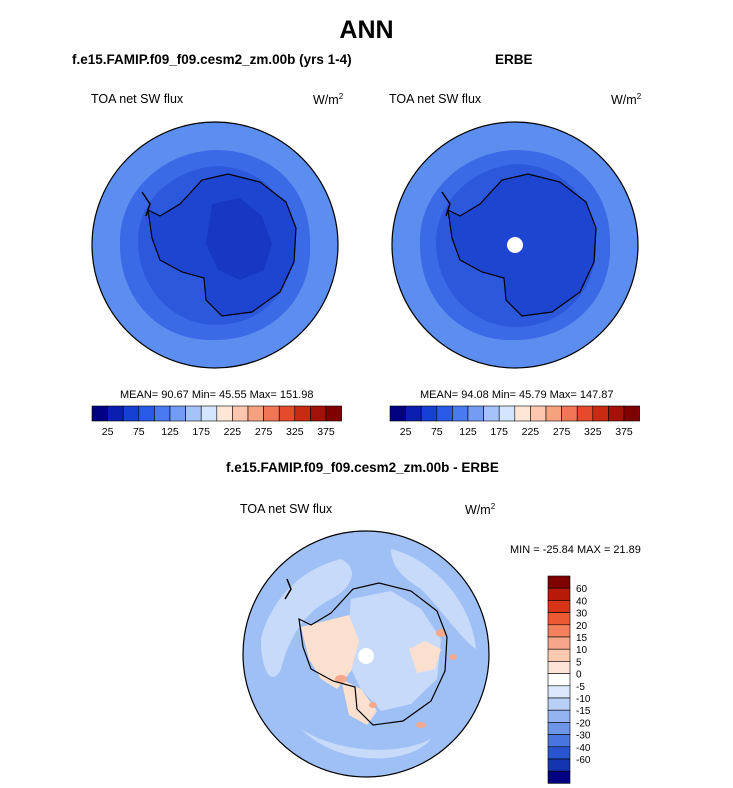 The image size is (733, 788). I want to click on colorbar-label: -40, so click(583, 748).